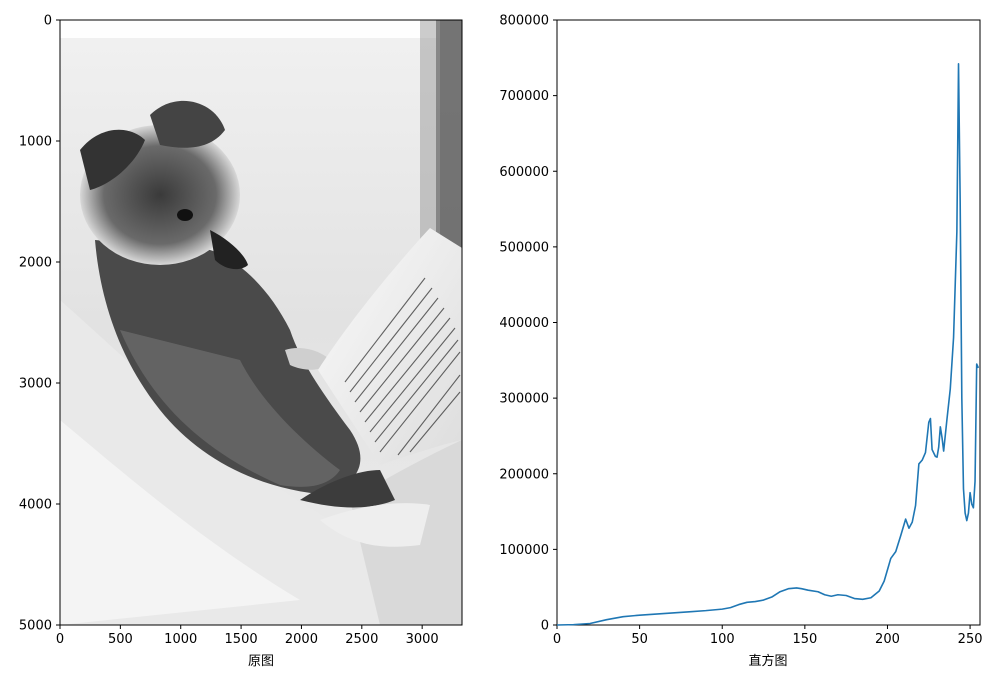  What do you see at coordinates (639, 639) in the screenshot?
I see `x-tick-label: 50` at bounding box center [639, 639].